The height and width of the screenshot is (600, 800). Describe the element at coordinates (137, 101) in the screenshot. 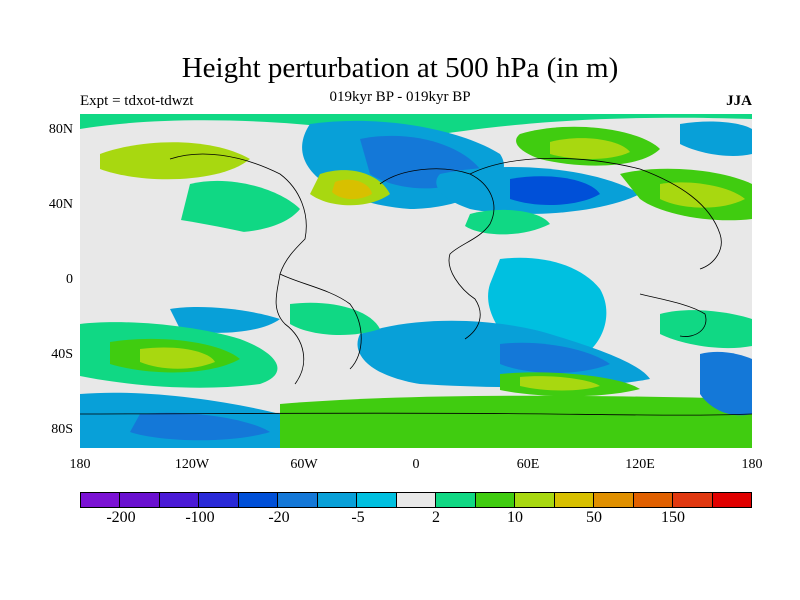

I see `experiment-label: Expt = tdxot-tdwzt` at that location.